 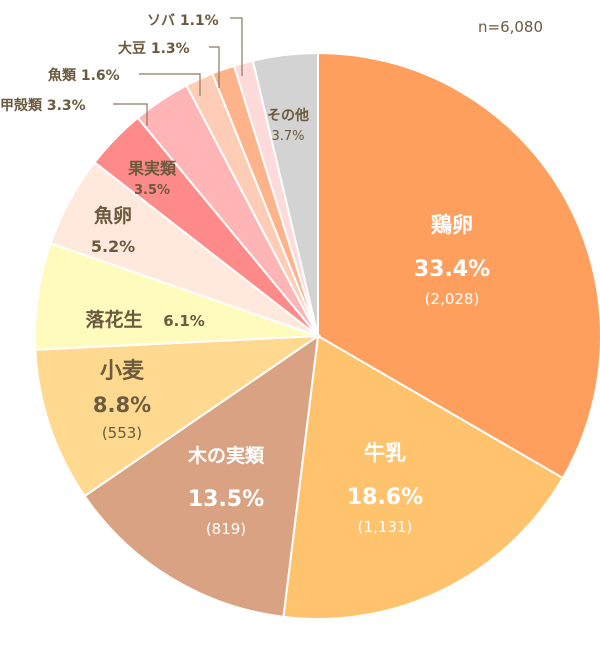 I want to click on slice-7-name: 果実類, so click(x=152, y=168).